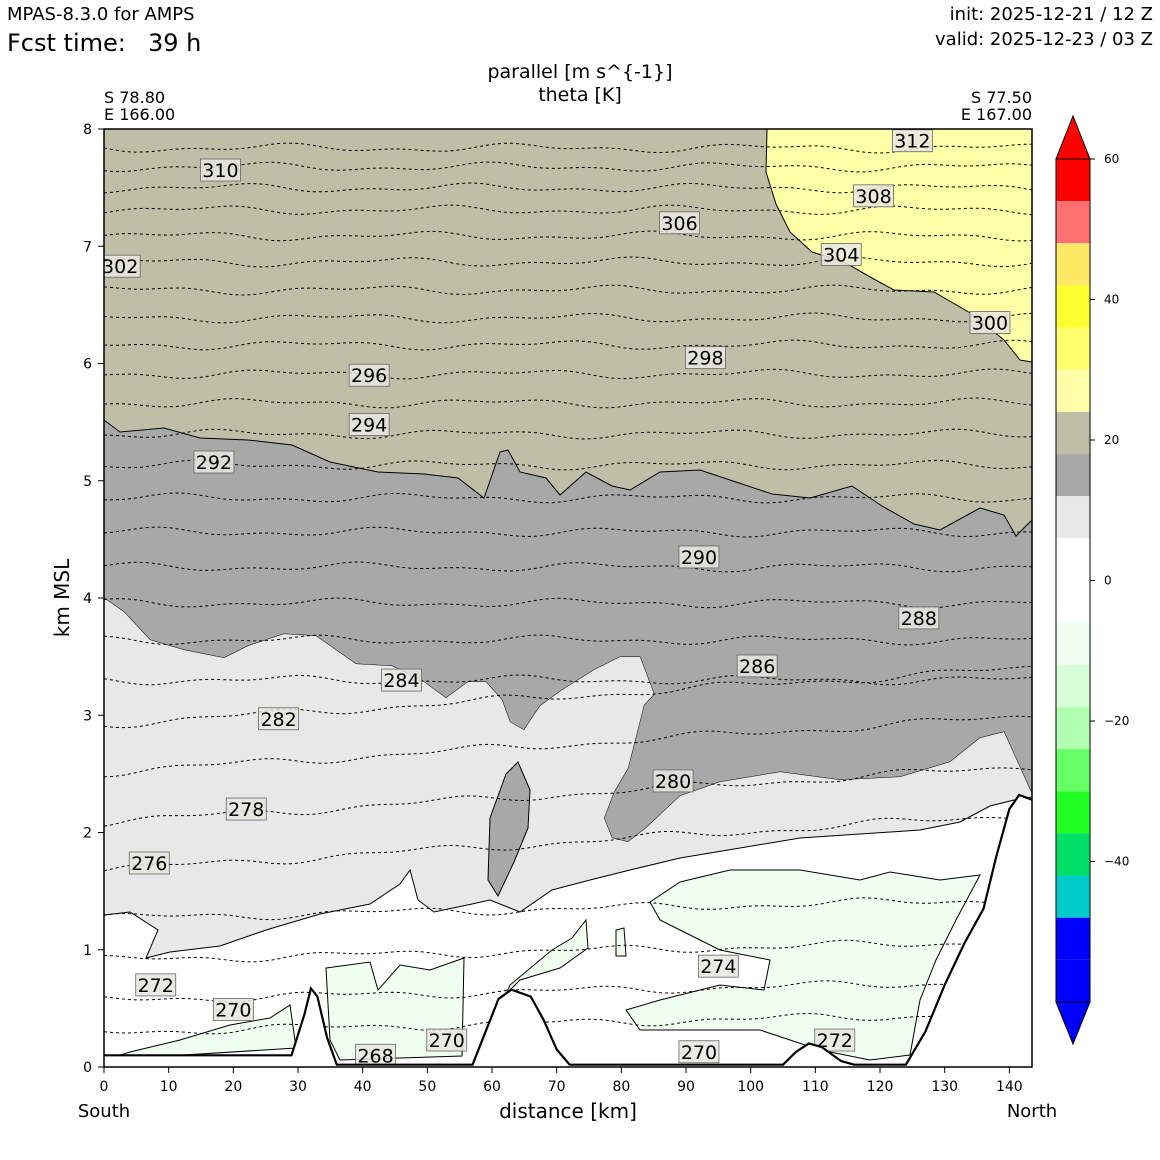 Image resolution: width=1160 pixels, height=1160 pixels. I want to click on theta-label-text: 312, so click(912, 142).